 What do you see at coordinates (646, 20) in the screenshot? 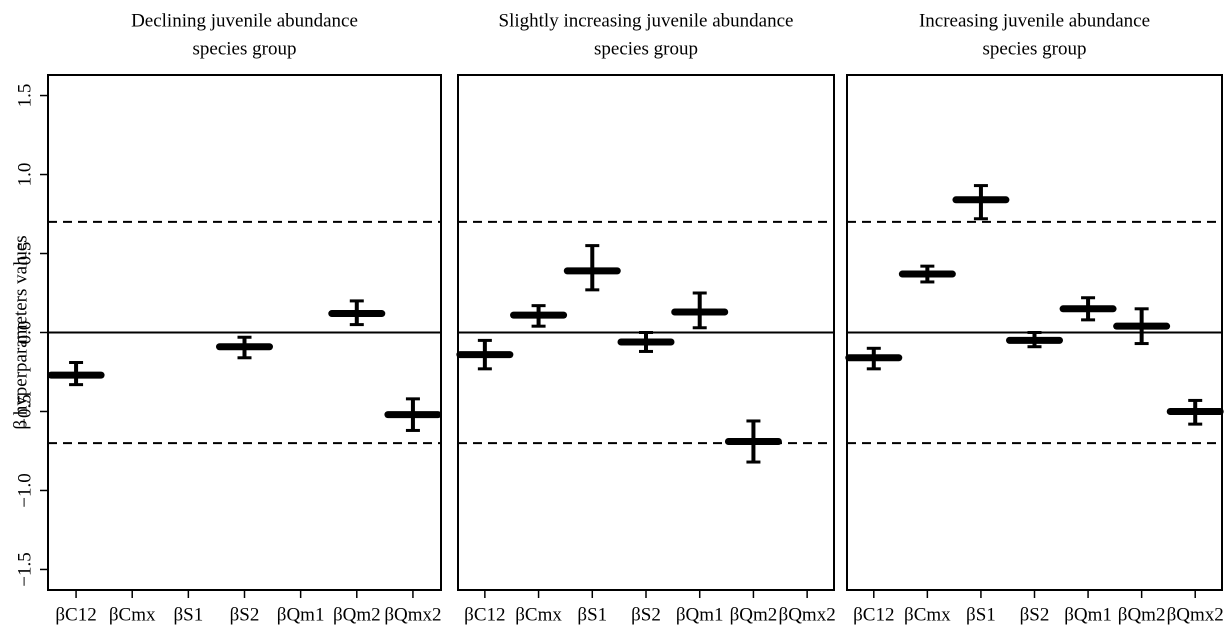
I see `panel-title: Slightly increasing juvenile abundance` at bounding box center [646, 20].